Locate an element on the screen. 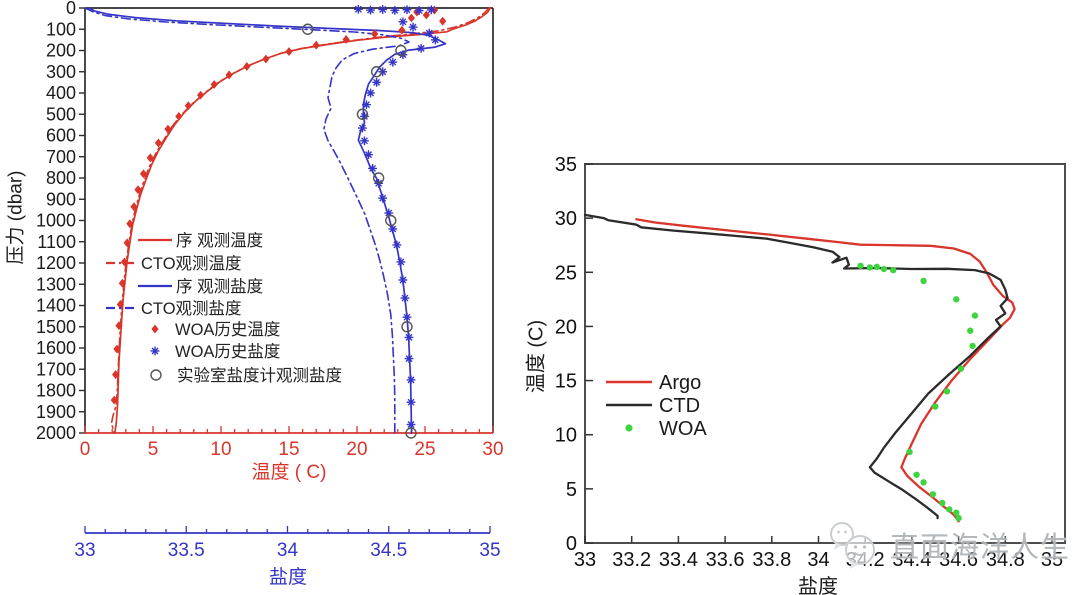  pressure-tick-label: 800 is located at coordinates (61, 178).